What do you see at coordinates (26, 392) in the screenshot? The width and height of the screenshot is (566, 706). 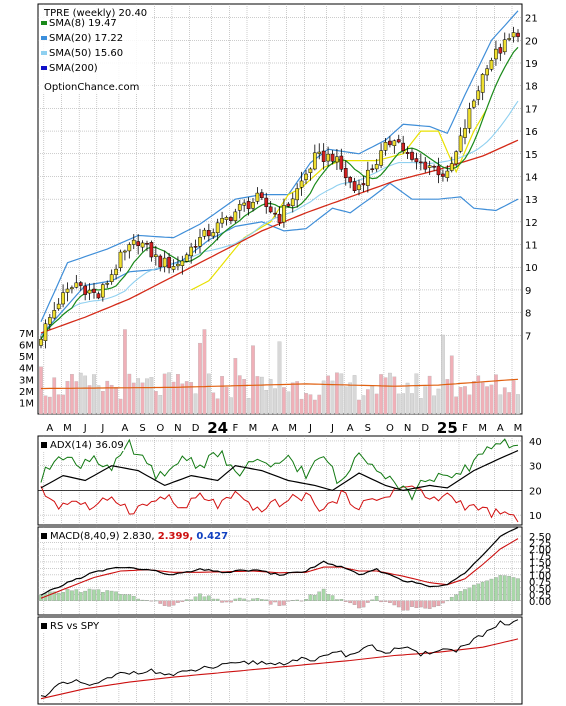 I see `volume-tick-label: 2M` at bounding box center [26, 392].